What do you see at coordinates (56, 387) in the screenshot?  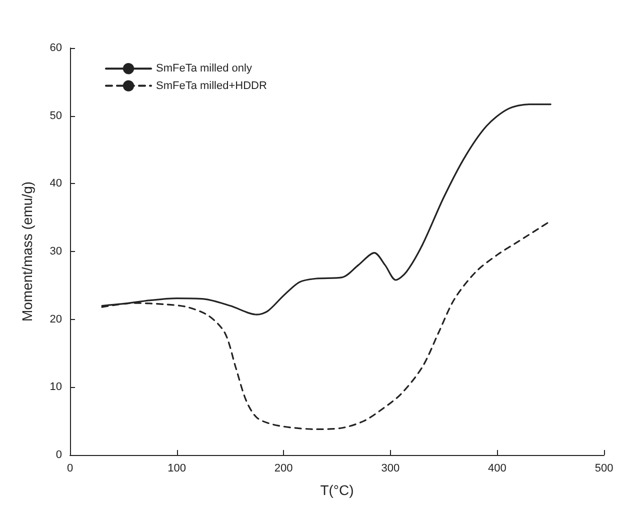 I see `y-tick-label: 10` at bounding box center [56, 387].